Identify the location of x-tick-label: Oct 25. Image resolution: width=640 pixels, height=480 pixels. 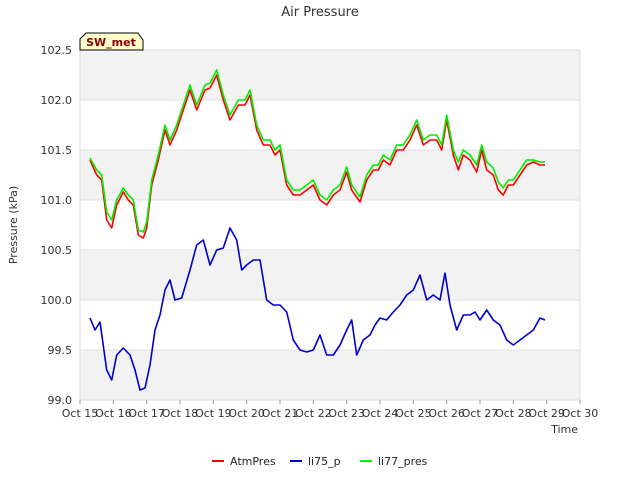
(413, 413).